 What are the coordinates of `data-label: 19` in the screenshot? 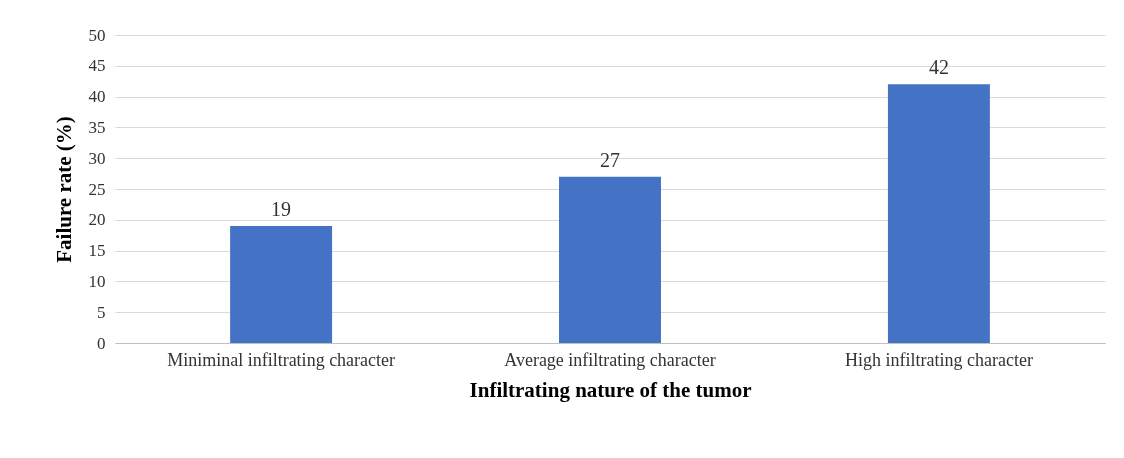 It's located at (281, 208).